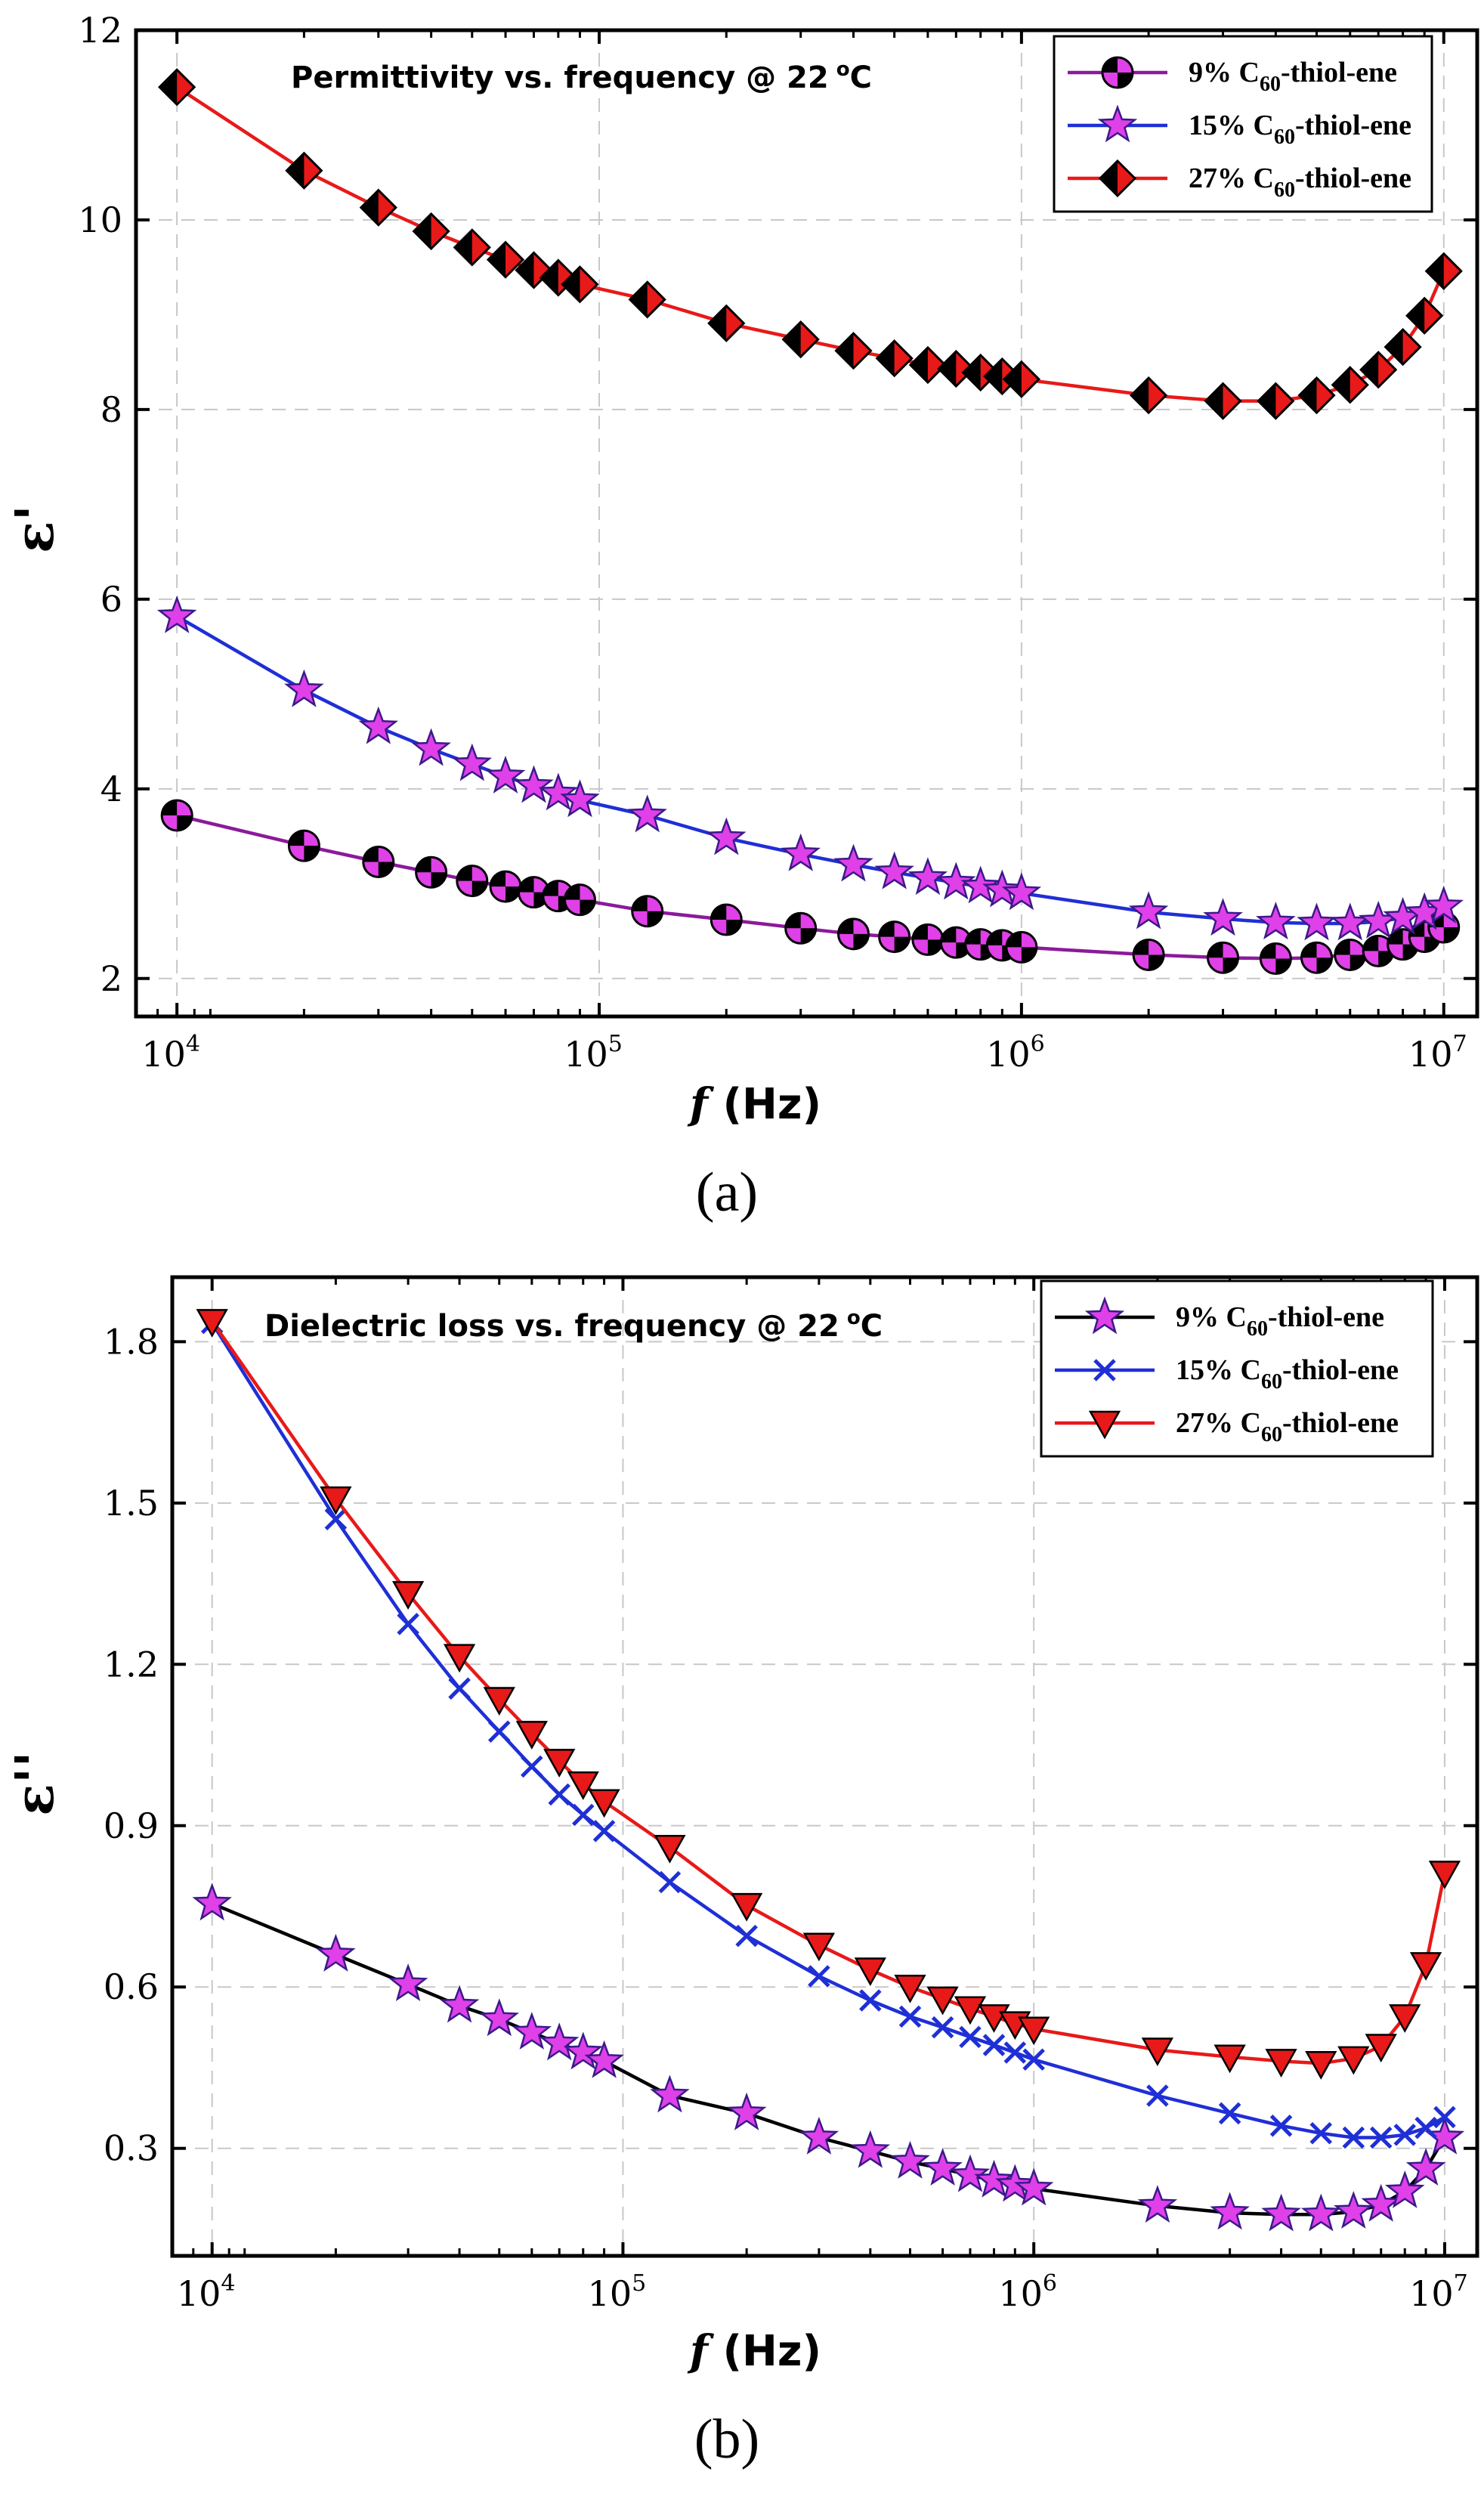  I want to click on panel-b-x-tick-label: 104, so click(207, 2292).